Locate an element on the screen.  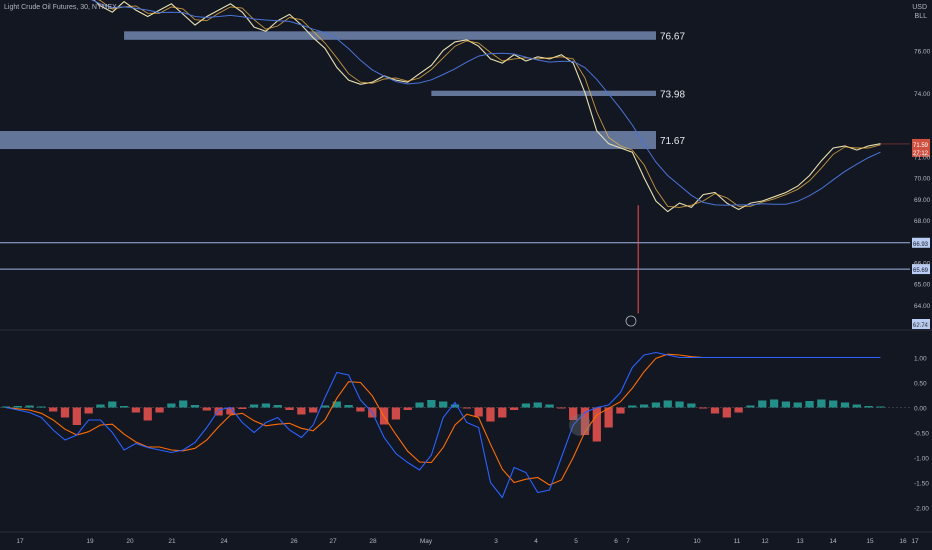
macd-tick-label: -1.00 is located at coordinates (921, 459).